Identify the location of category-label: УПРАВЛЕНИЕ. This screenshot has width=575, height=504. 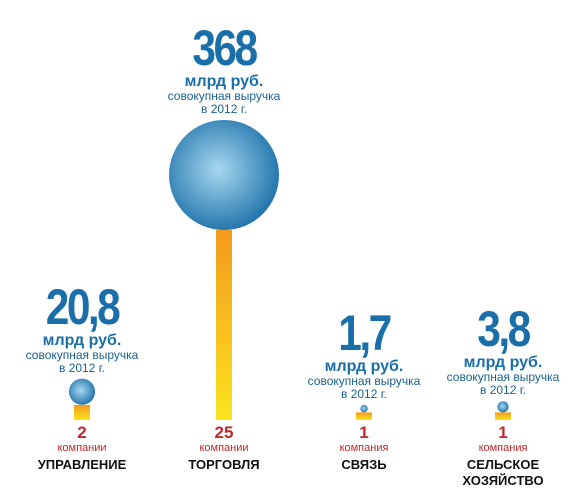
(82, 464).